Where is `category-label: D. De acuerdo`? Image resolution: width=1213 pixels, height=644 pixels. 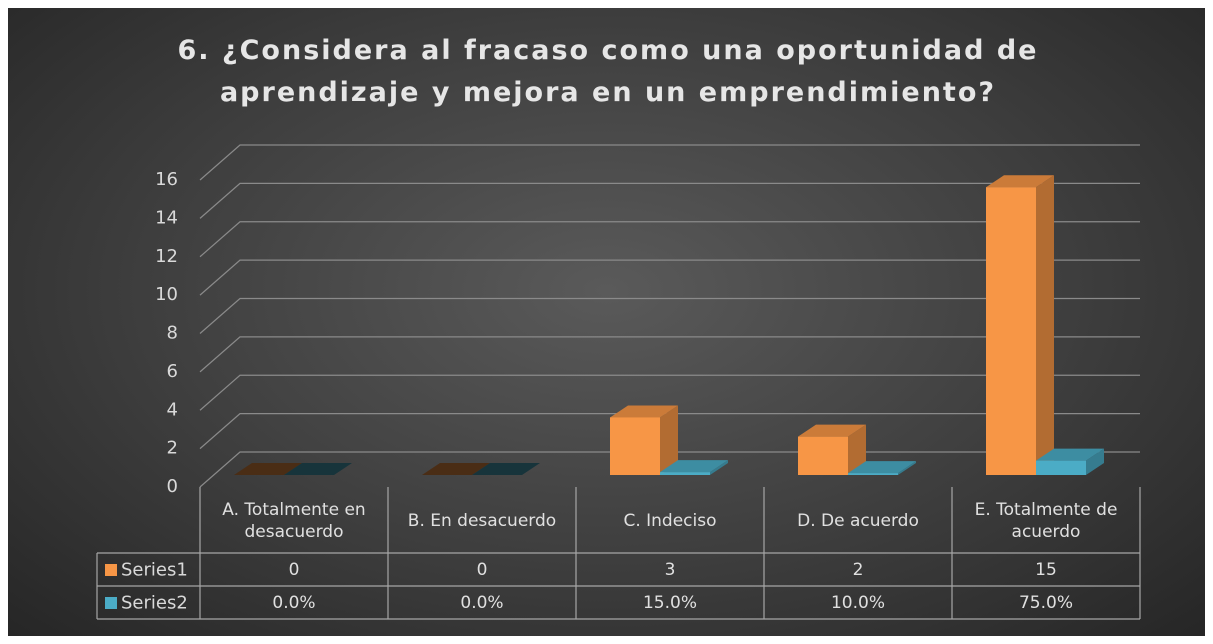
category-label: D. De acuerdo is located at coordinates (858, 521).